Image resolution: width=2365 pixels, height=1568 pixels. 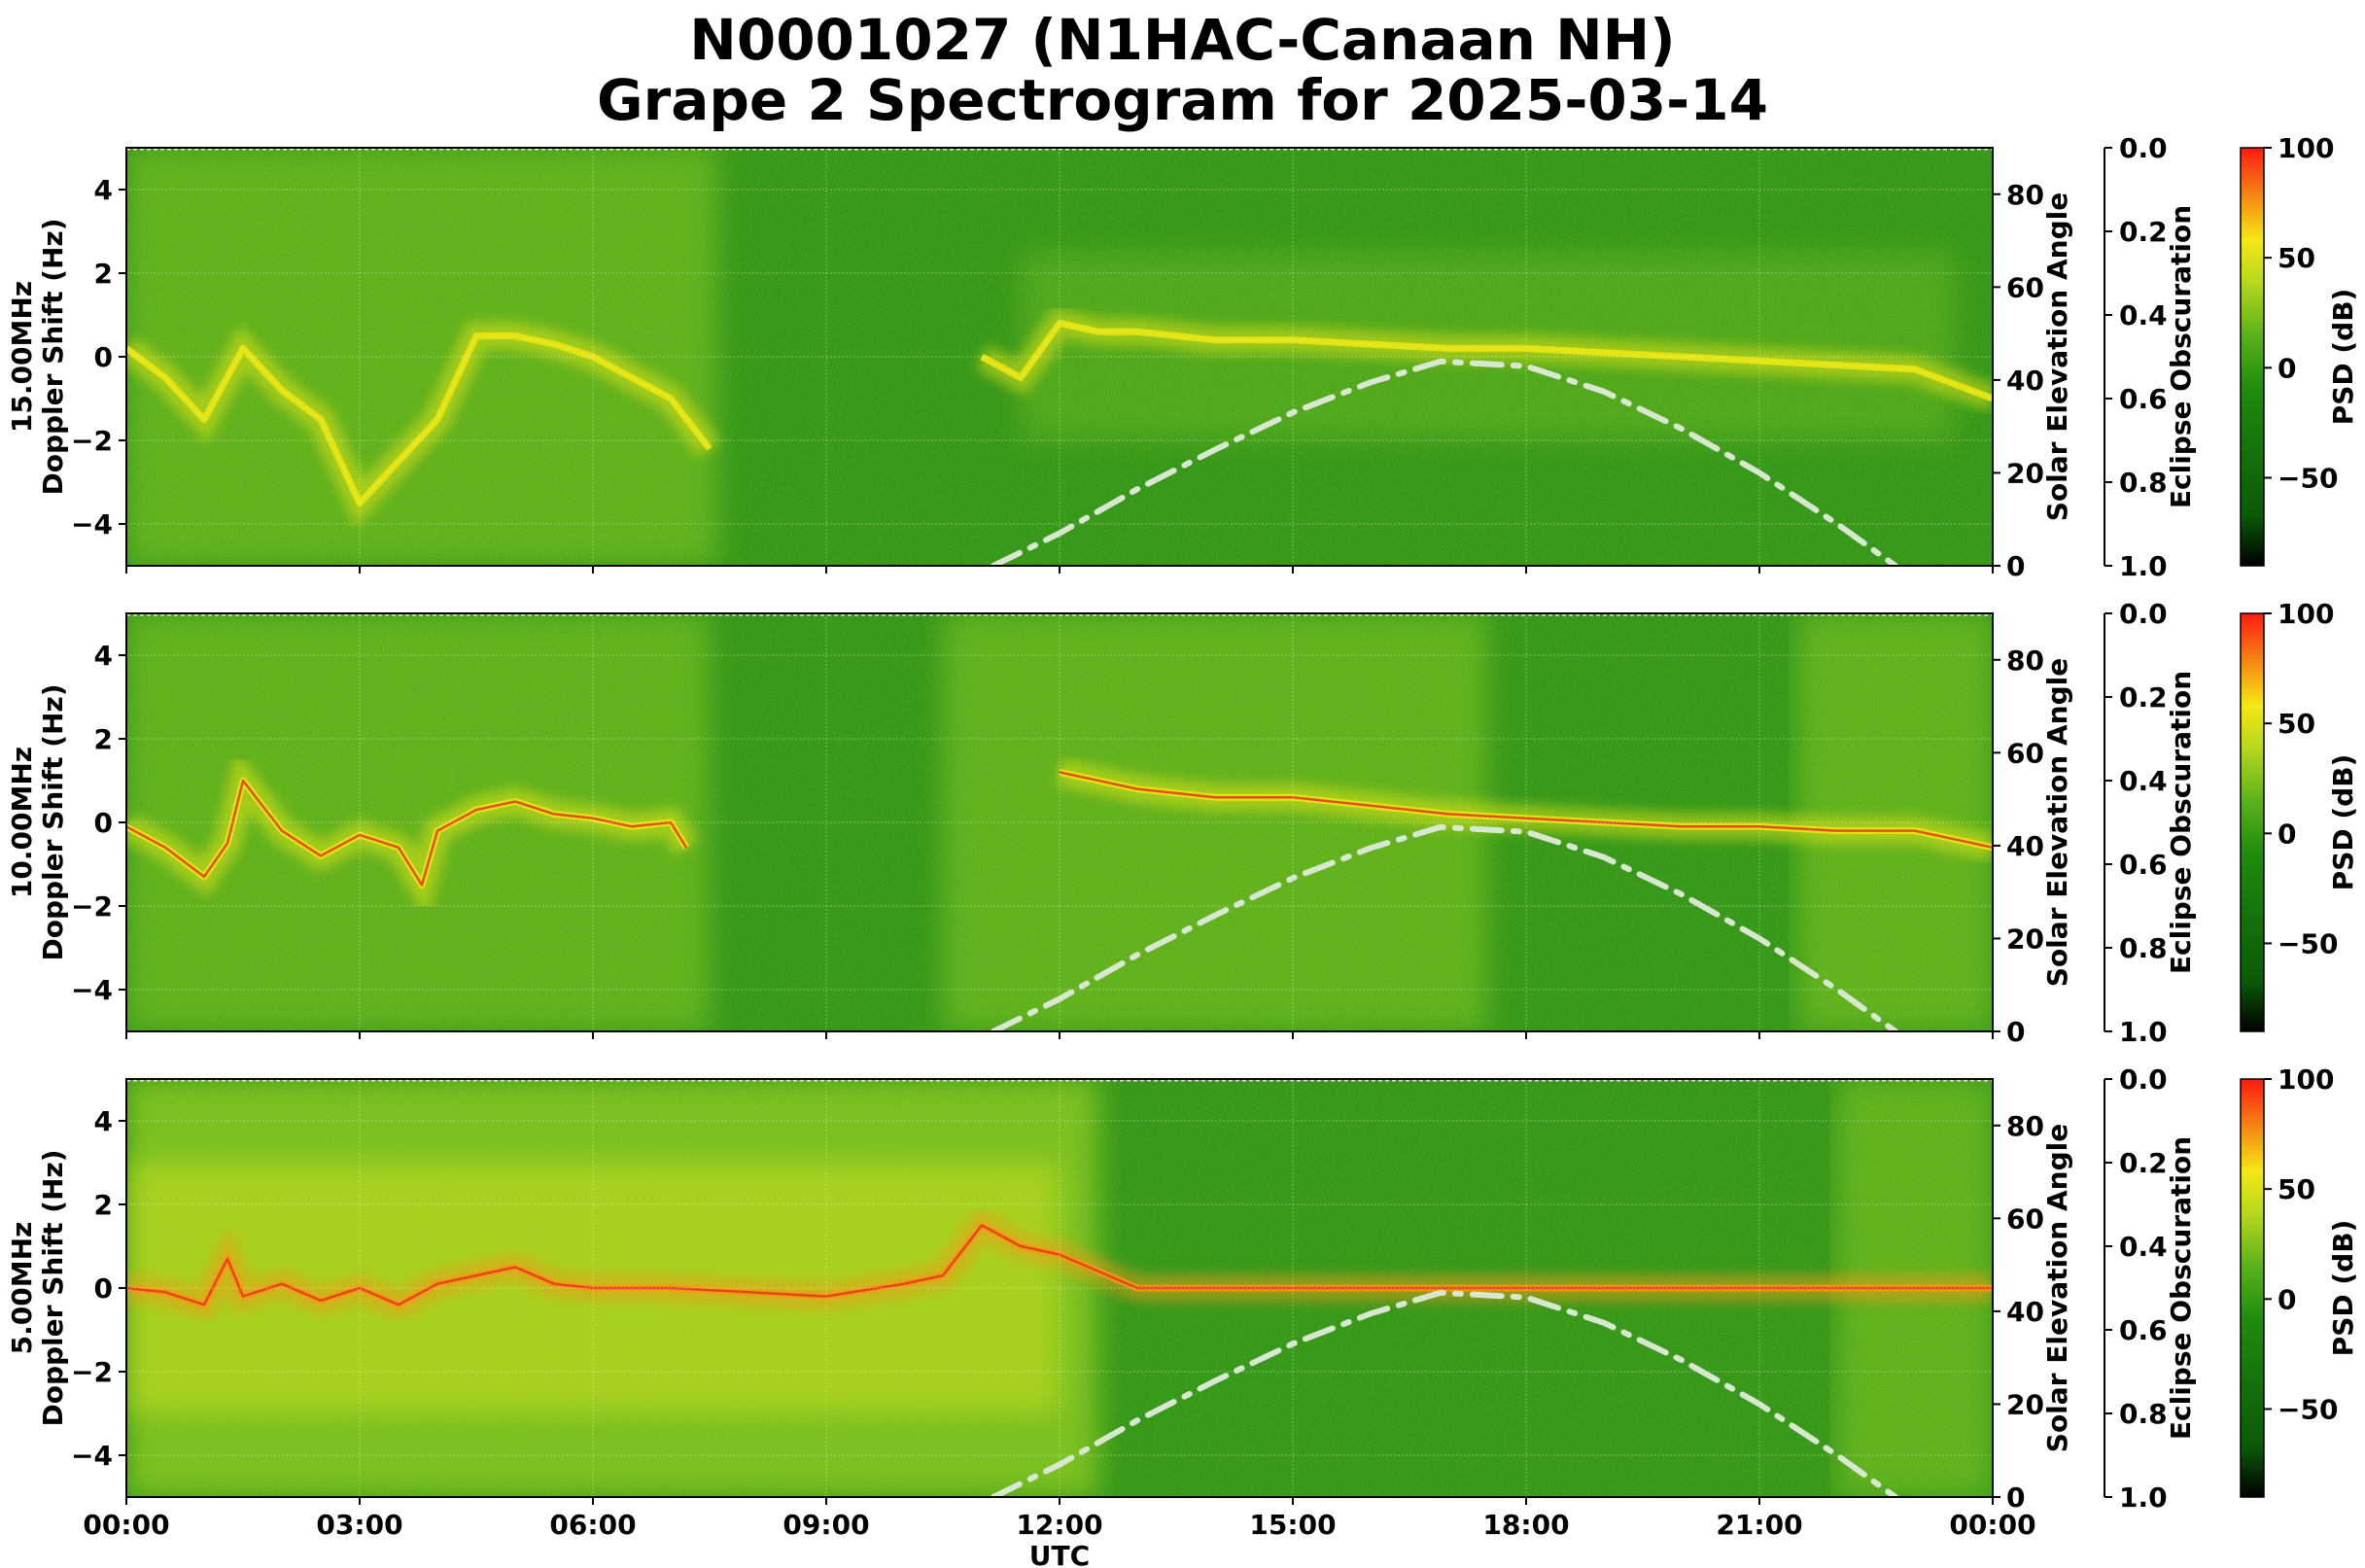 I want to click on x-tick-label: 18:00, so click(x=1525, y=1525).